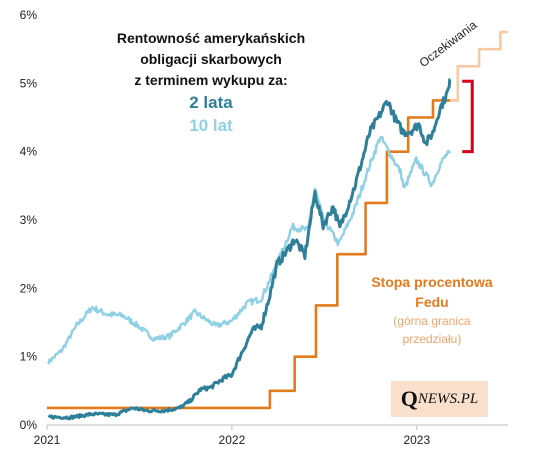  What do you see at coordinates (409, 398) in the screenshot?
I see `logo-q: Q` at bounding box center [409, 398].